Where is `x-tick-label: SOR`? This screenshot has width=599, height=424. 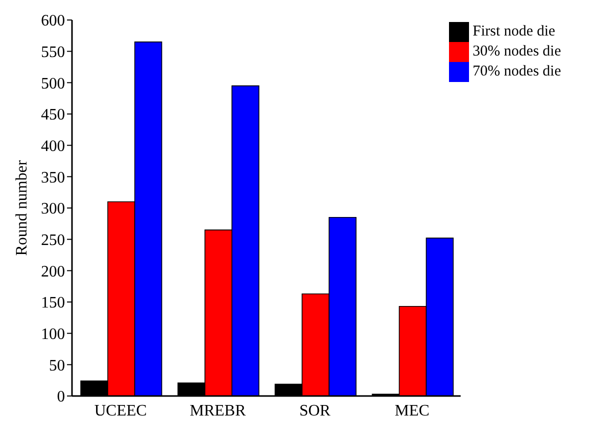 x-tick-label: SOR is located at coordinates (315, 411).